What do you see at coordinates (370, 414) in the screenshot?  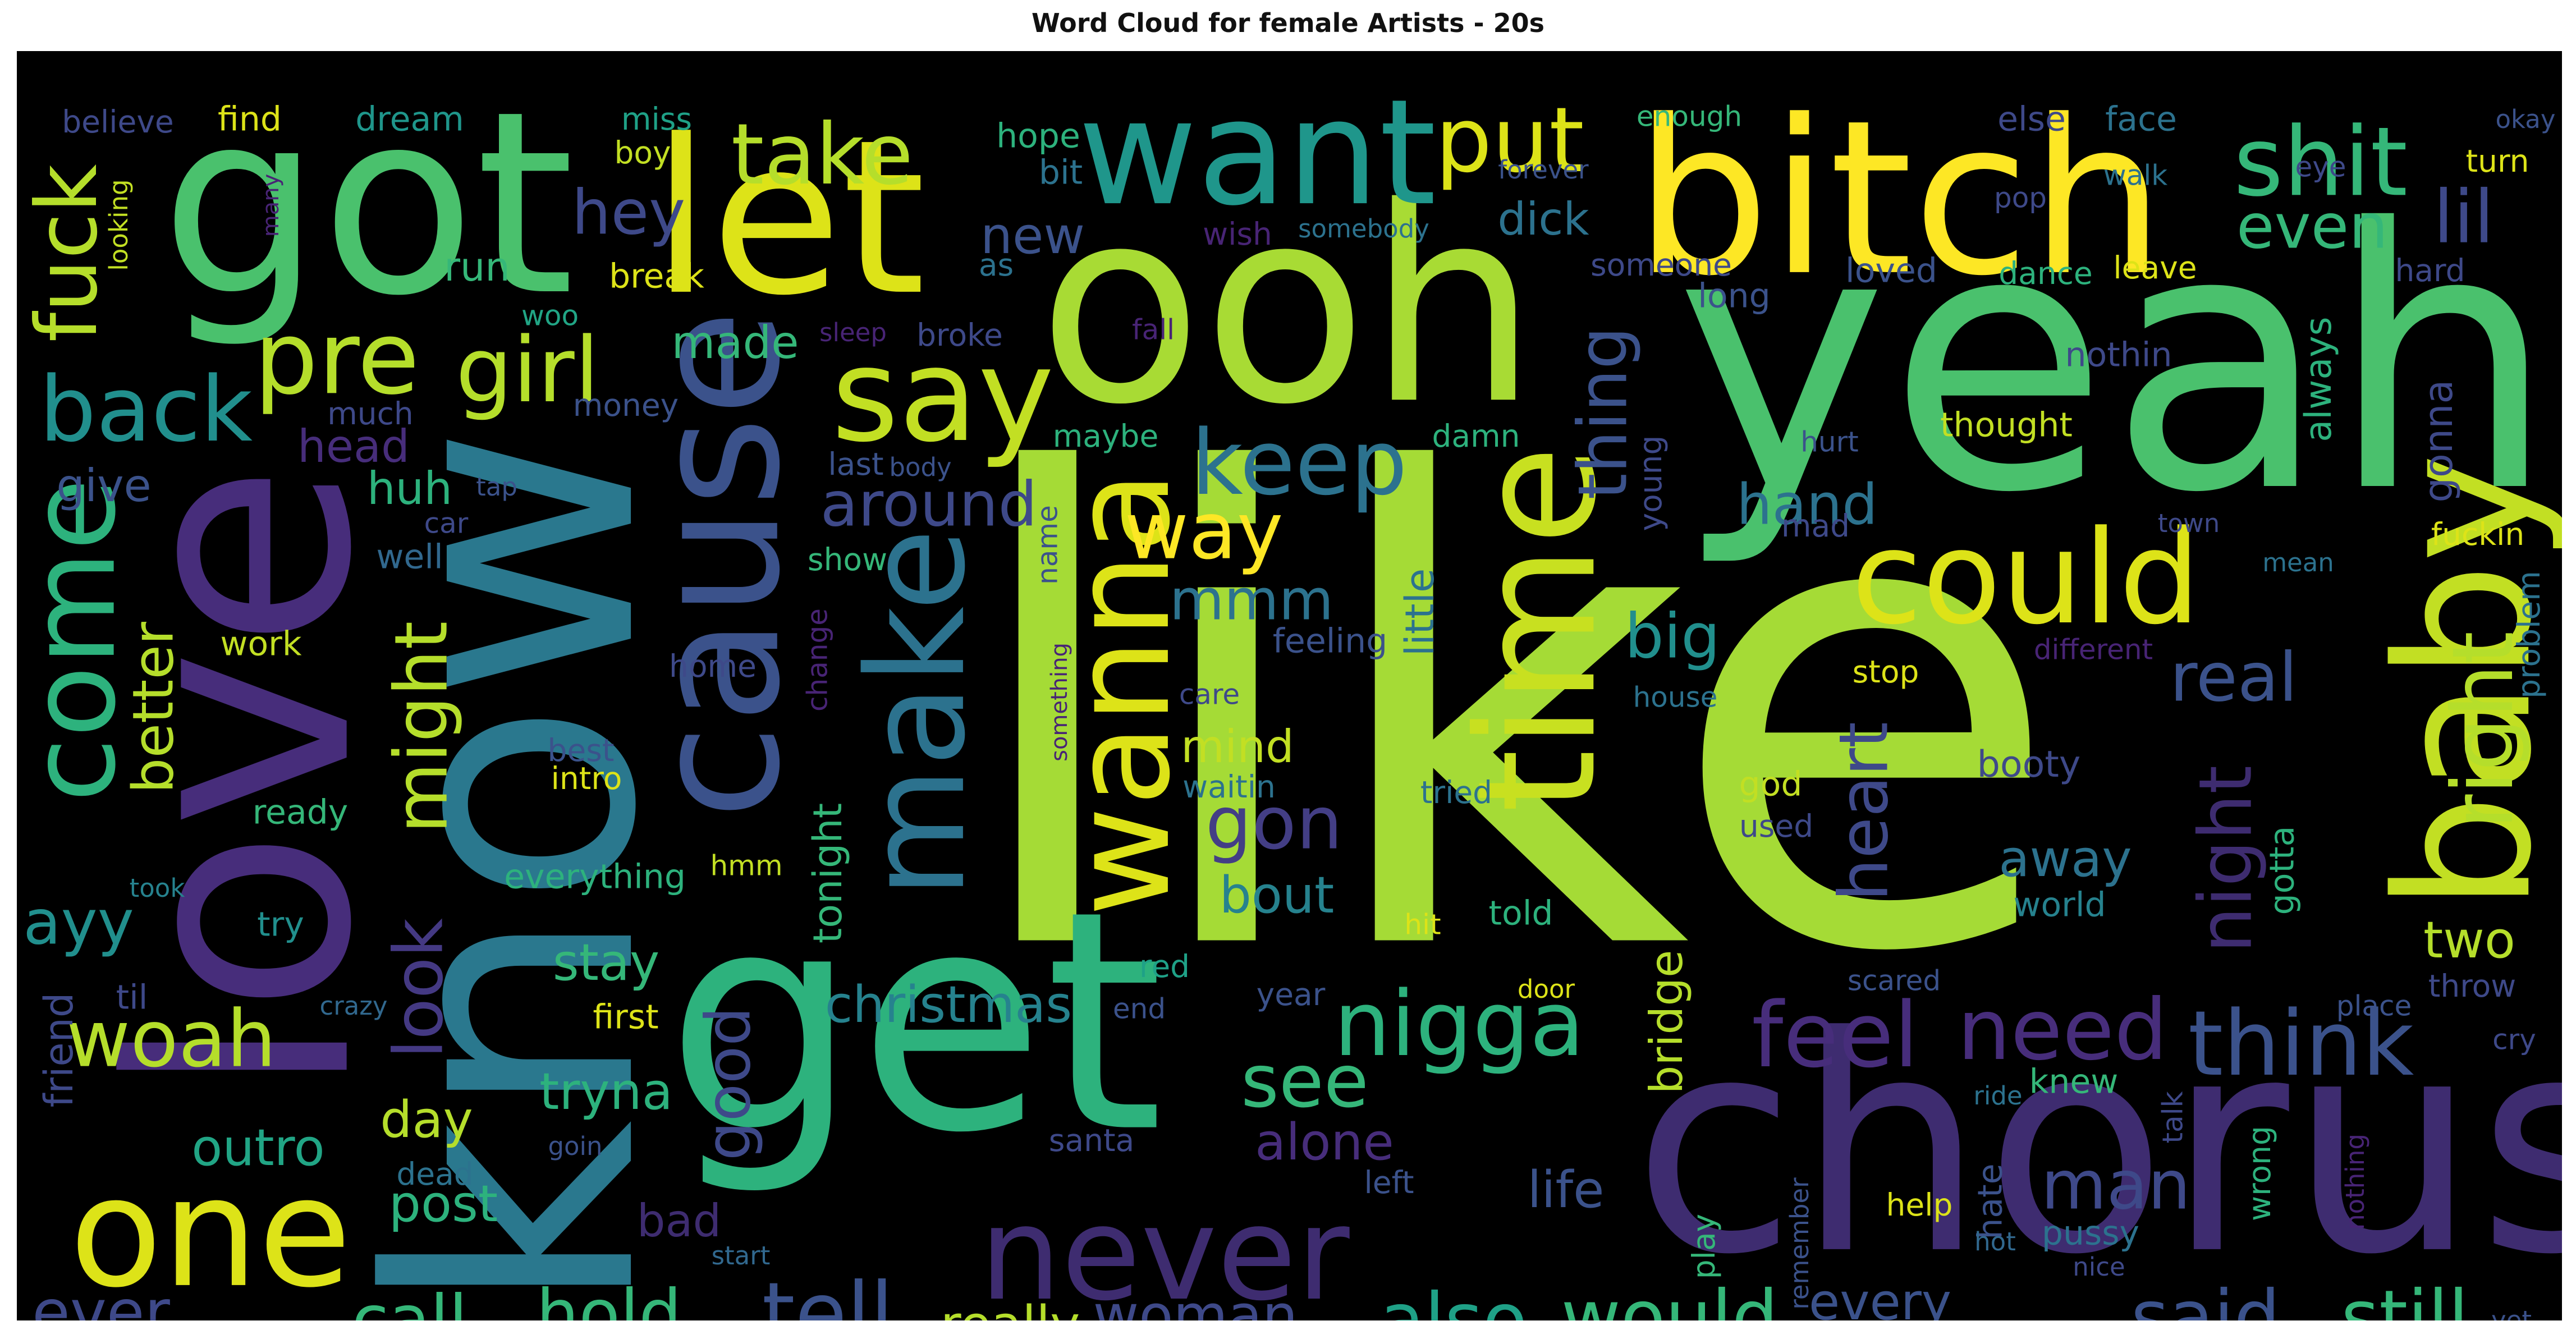 I see `word-much: much` at bounding box center [370, 414].